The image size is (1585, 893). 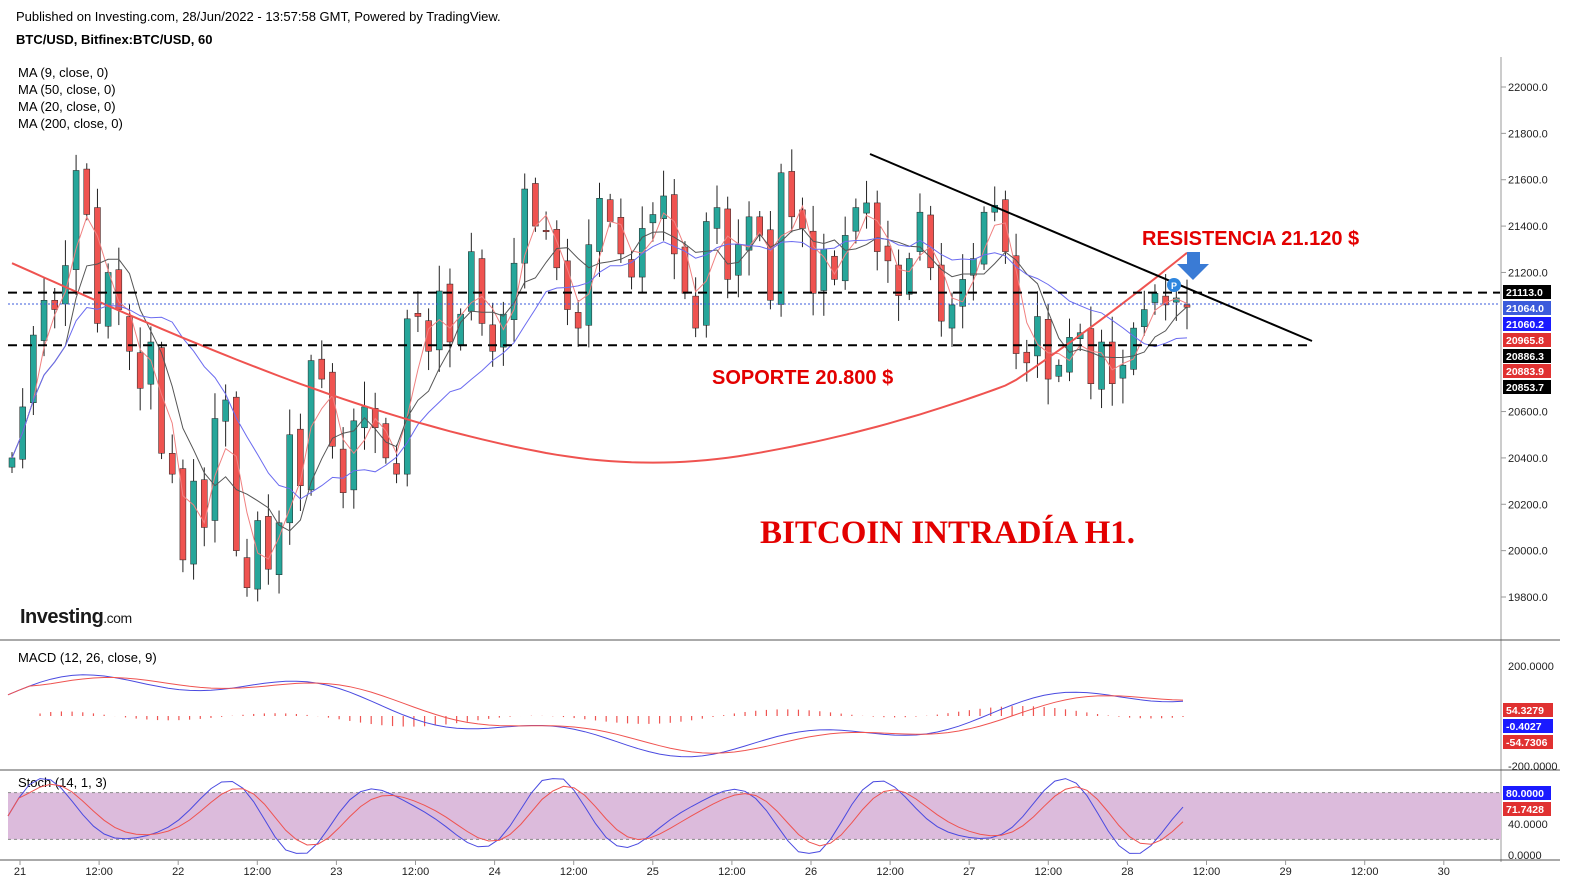 I want to click on chart-title-annotation: BITCOIN INTRADÍA H1., so click(x=947, y=532).